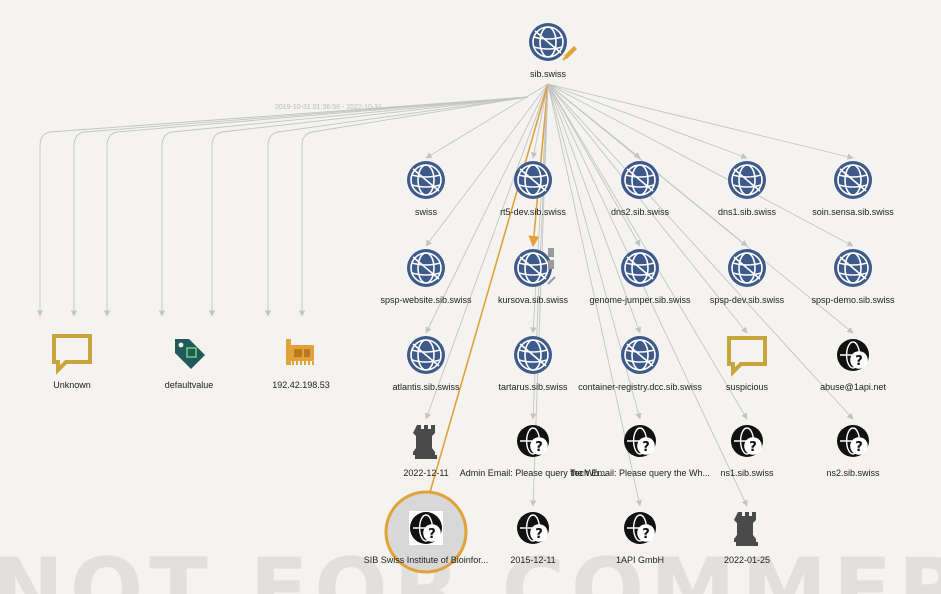 This screenshot has width=941, height=594. What do you see at coordinates (548, 74) in the screenshot?
I see `node-label: sib.swiss` at bounding box center [548, 74].